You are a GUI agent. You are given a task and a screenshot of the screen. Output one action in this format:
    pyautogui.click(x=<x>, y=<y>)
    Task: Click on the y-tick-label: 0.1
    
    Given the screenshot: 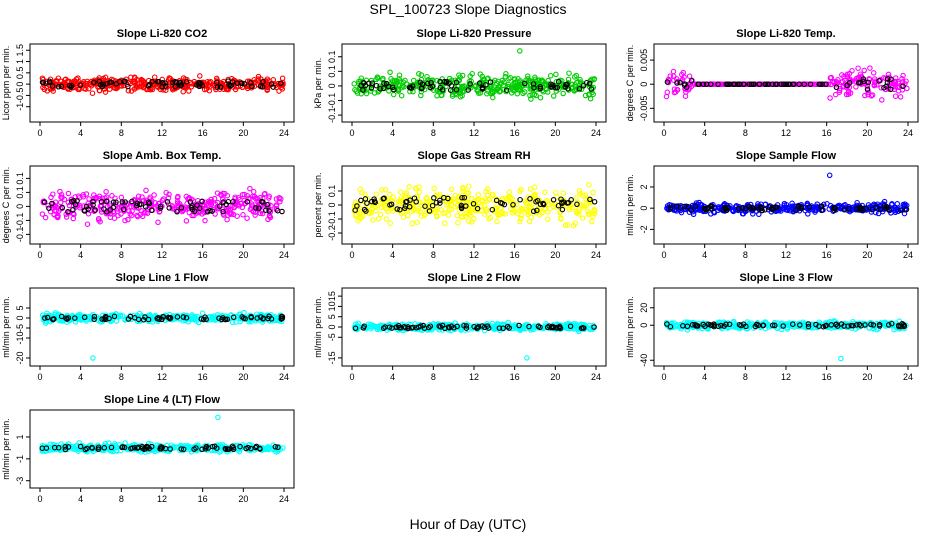 What is the action you would take?
    pyautogui.click(x=20, y=192)
    